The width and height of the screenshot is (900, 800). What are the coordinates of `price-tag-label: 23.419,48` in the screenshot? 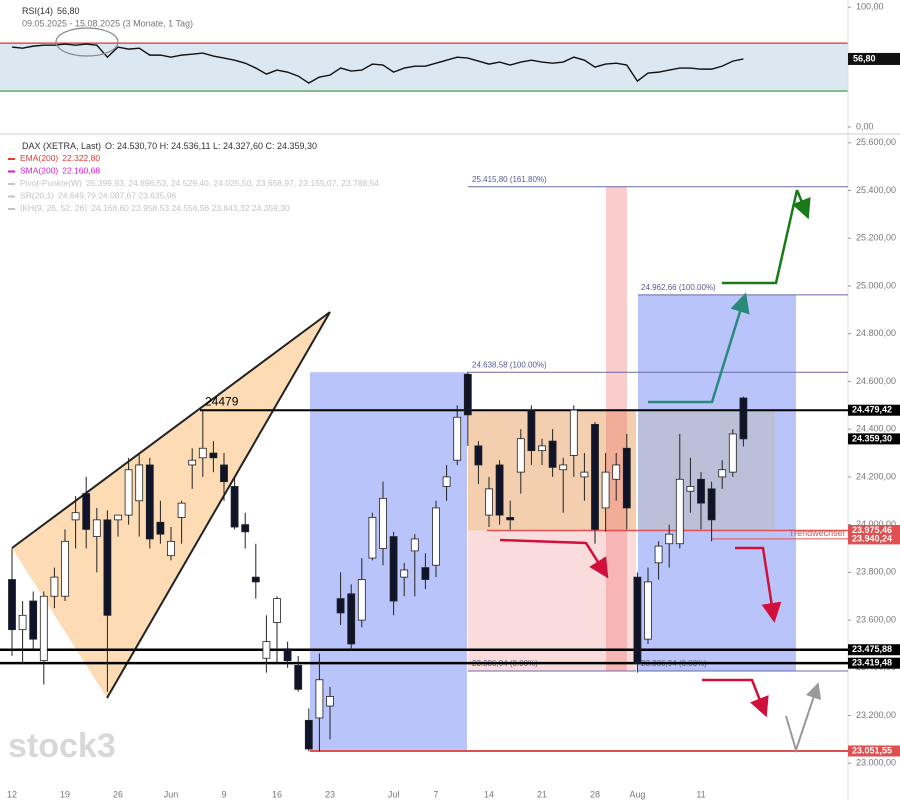 It's located at (872, 663).